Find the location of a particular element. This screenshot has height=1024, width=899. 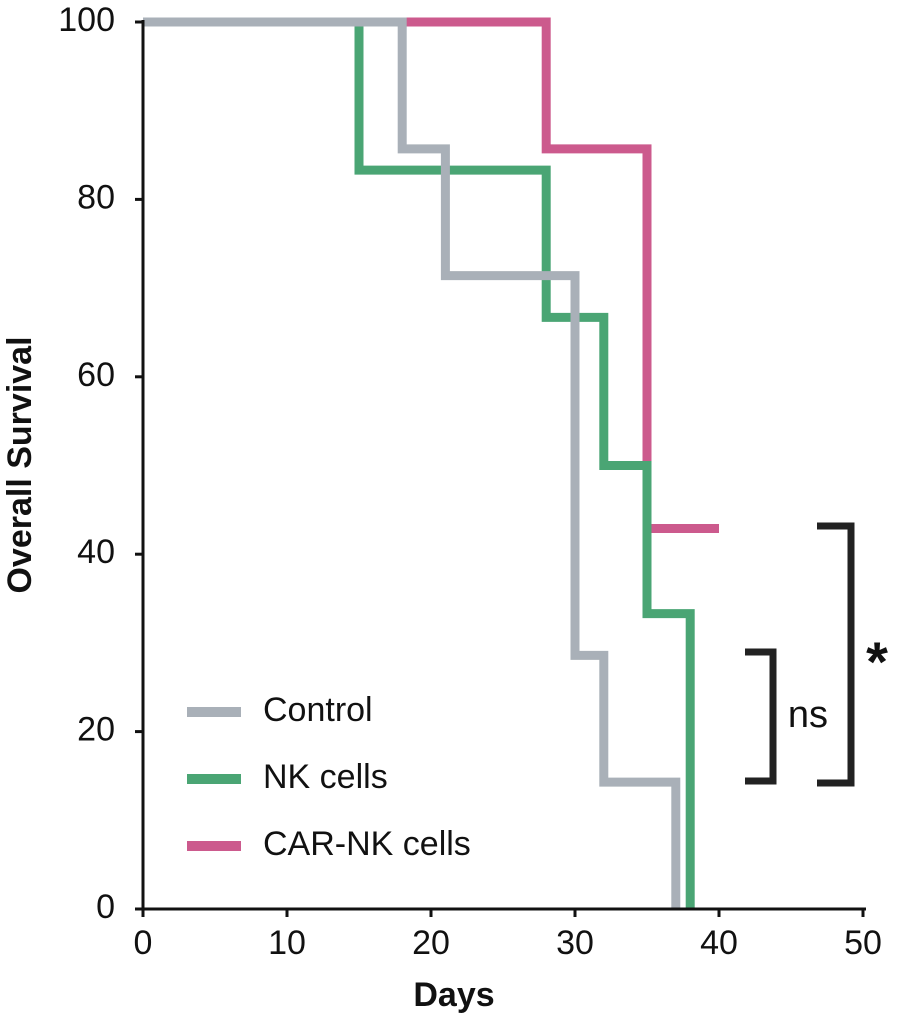

y-axis-title: Overall Survival is located at coordinates (20, 464).